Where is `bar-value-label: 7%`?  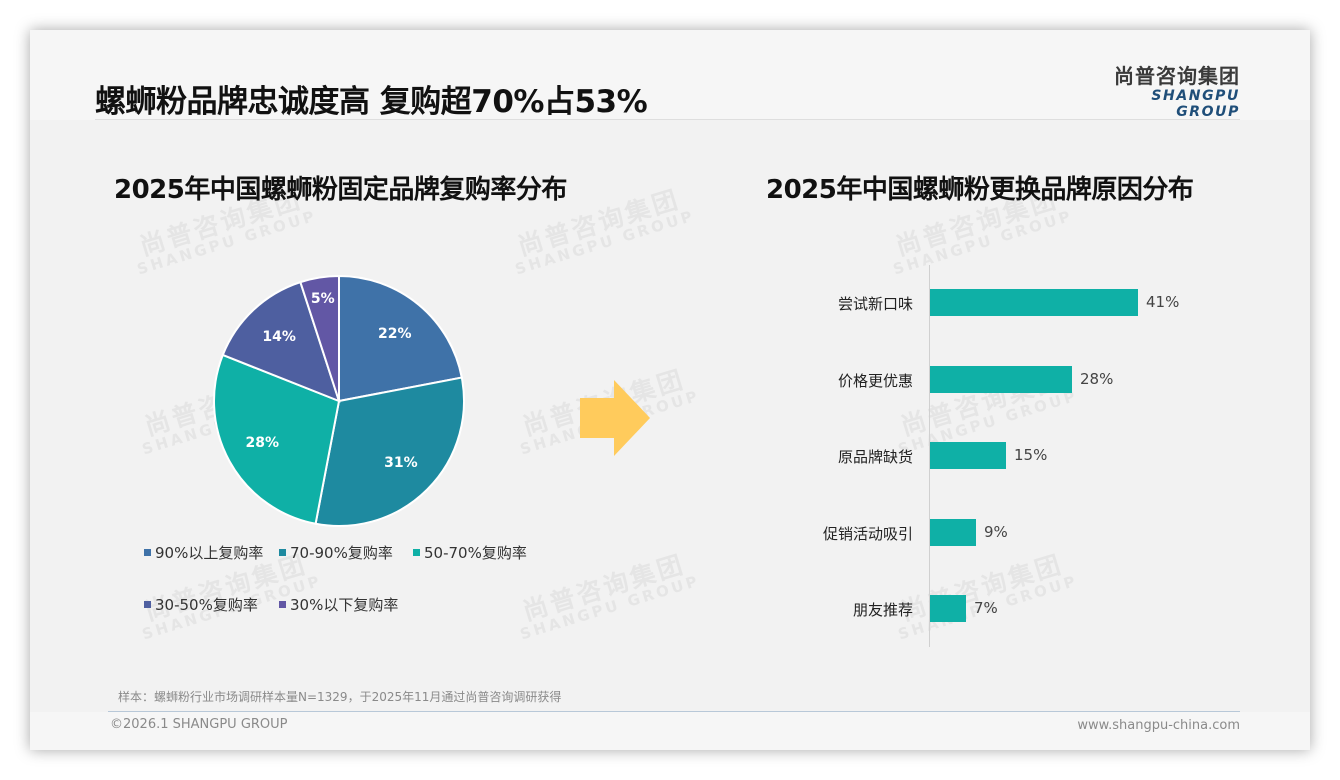
bar-value-label: 7% is located at coordinates (986, 608).